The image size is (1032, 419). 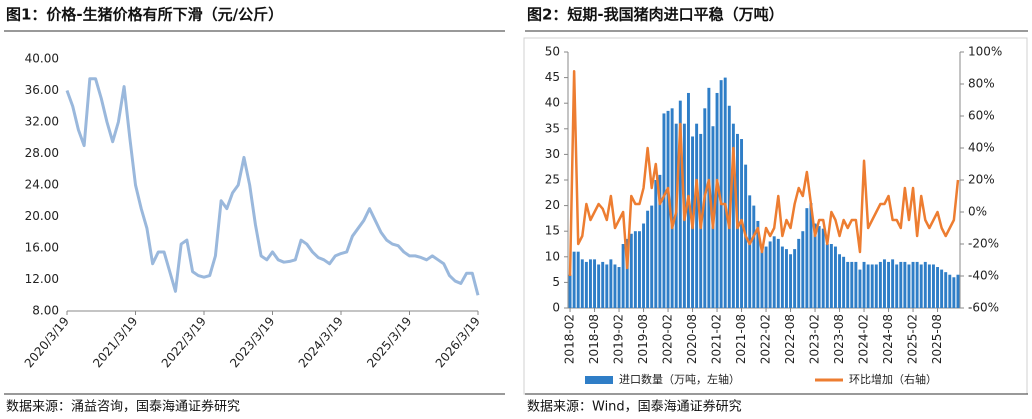 What do you see at coordinates (552, 256) in the screenshot?
I see `y-tick-label: 10` at bounding box center [552, 256].